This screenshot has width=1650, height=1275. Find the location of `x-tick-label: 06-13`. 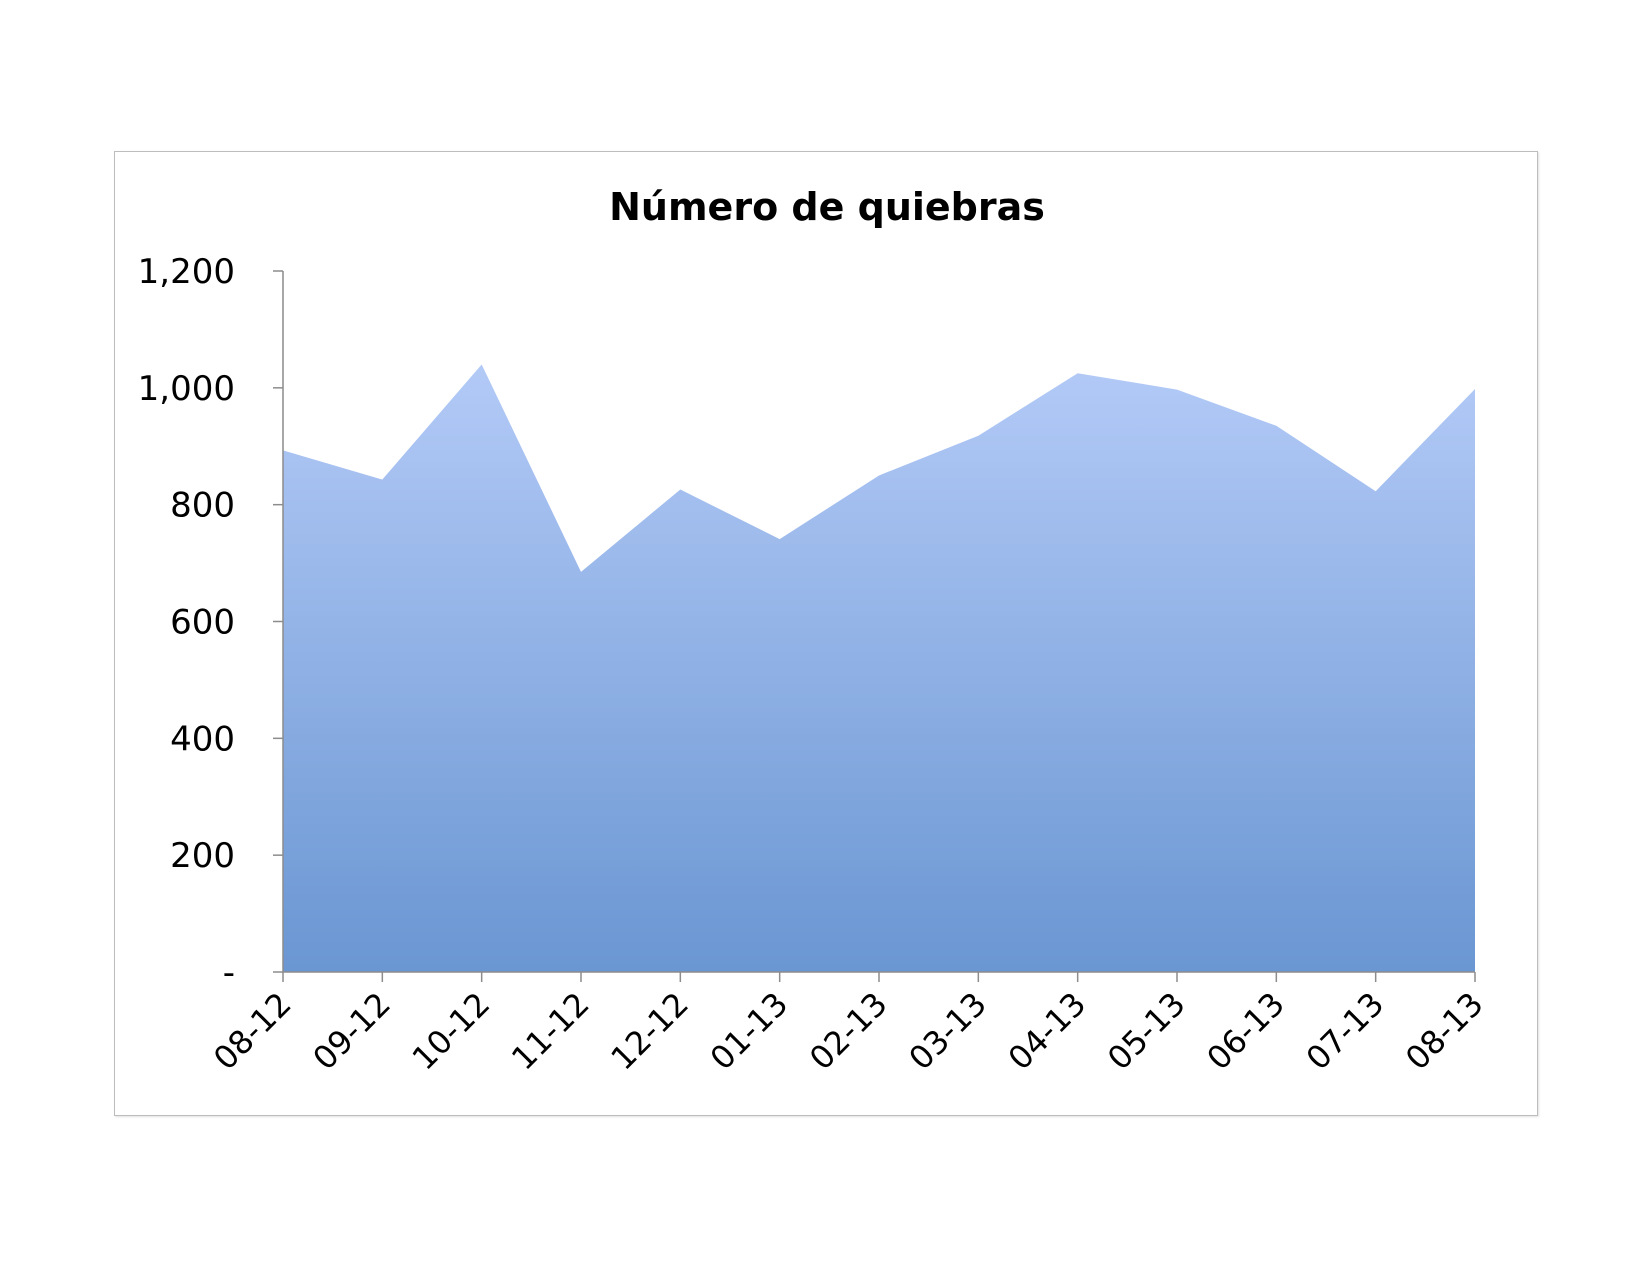

x-tick-label: 06-13 is located at coordinates (1245, 1031).